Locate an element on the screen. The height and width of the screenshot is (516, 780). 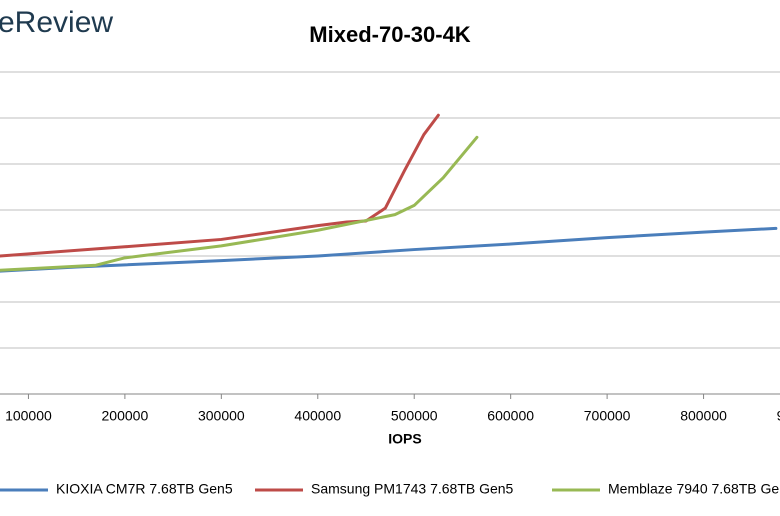
x-tick-label: 400000 is located at coordinates (317, 416).